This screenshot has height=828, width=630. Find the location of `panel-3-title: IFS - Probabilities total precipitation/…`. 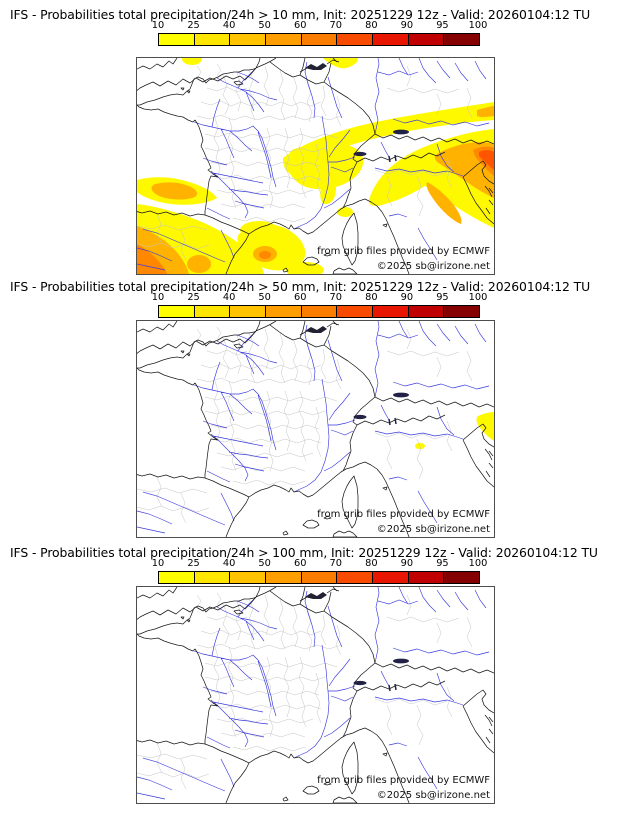

panel-3-title: IFS - Probabilities total precipitation/… is located at coordinates (304, 552).